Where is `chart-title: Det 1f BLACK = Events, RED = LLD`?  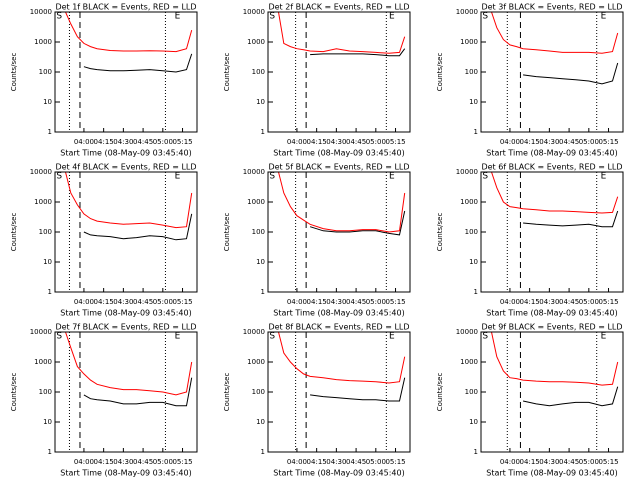 chart-title: Det 1f BLACK = Events, RED = LLD is located at coordinates (125, 7).